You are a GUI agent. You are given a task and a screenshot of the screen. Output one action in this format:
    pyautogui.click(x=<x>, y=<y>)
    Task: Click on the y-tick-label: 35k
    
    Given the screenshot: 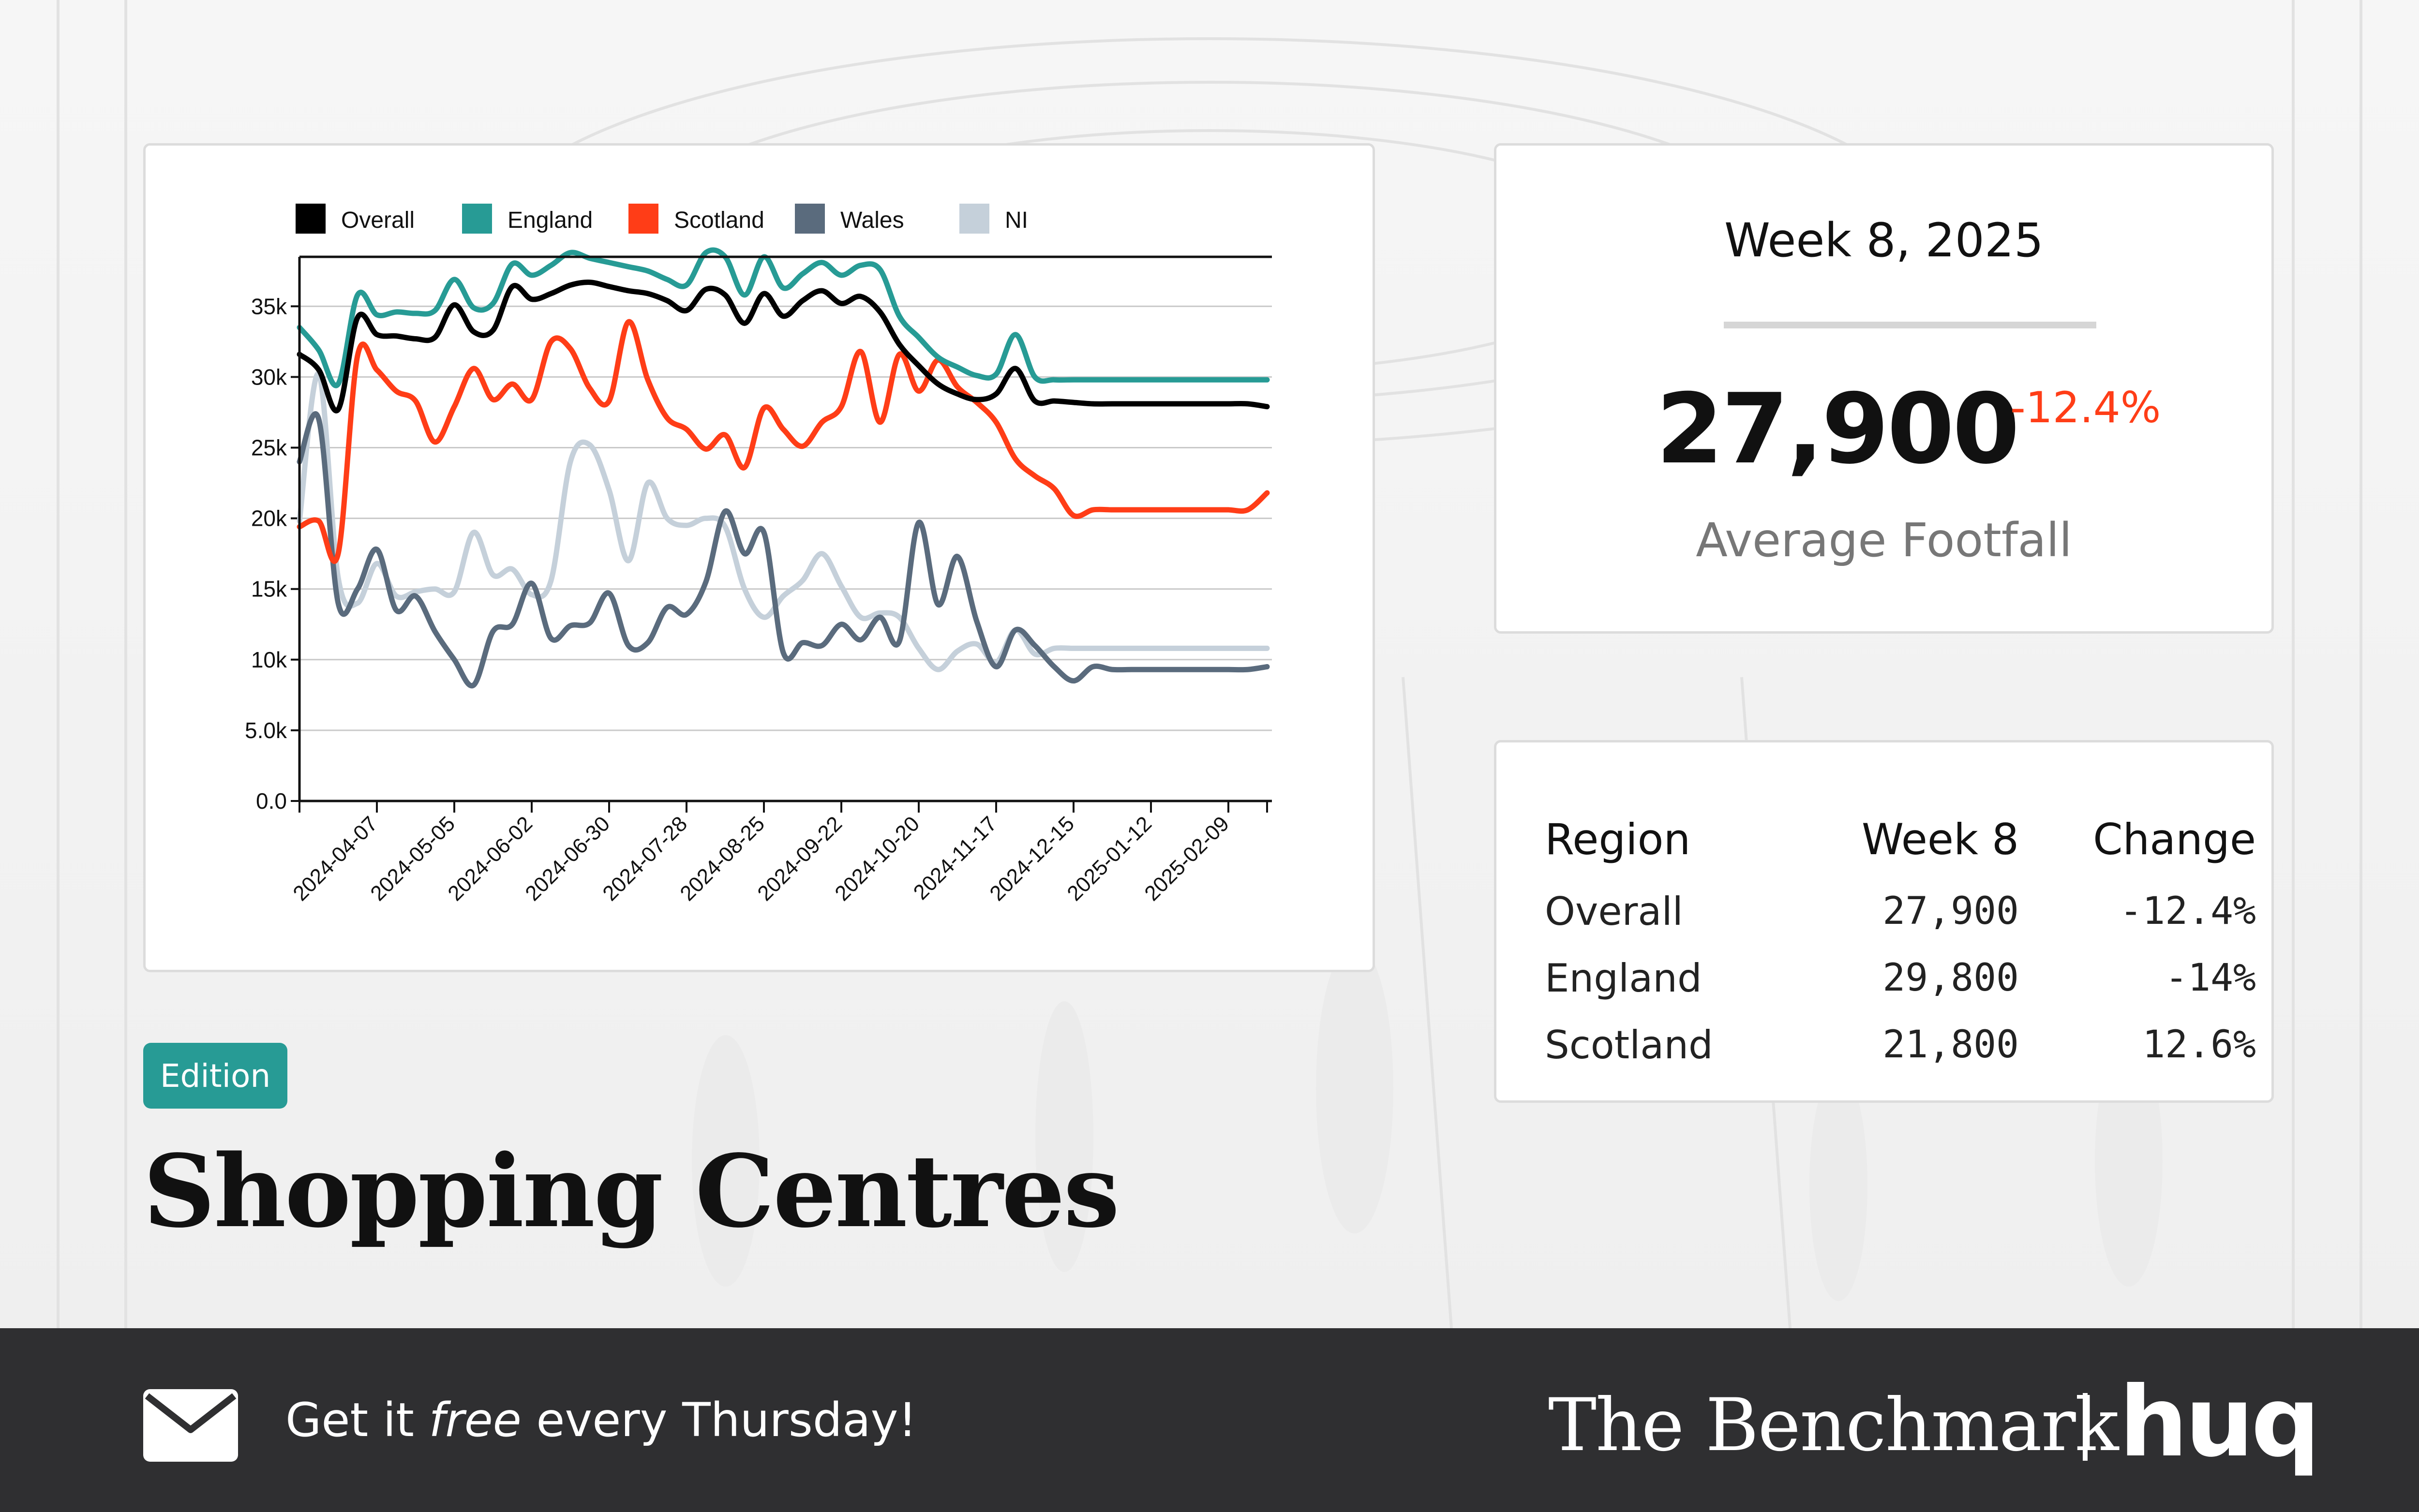 What is the action you would take?
    pyautogui.click(x=269, y=306)
    